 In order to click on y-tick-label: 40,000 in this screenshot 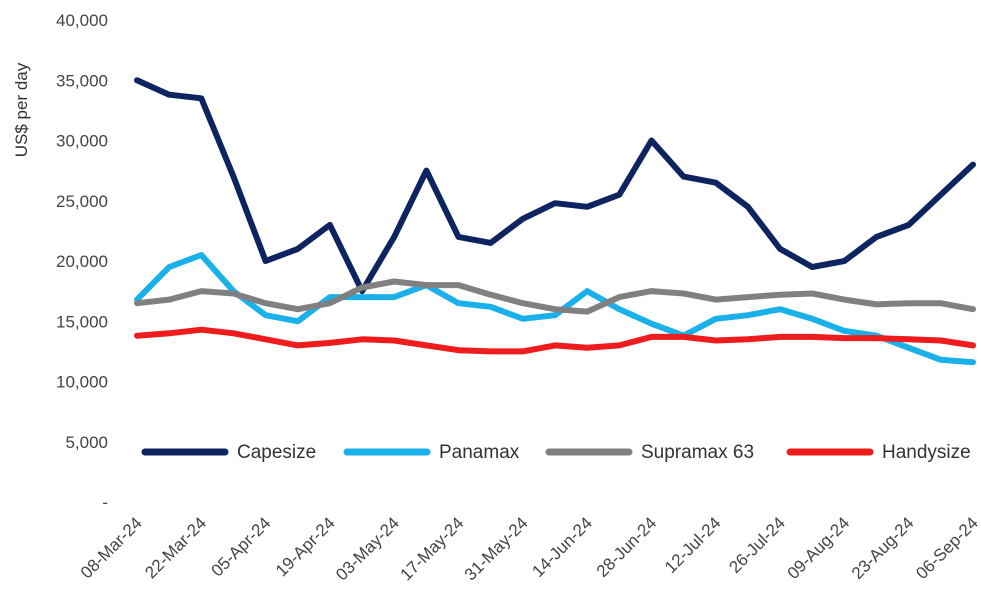, I will do `click(82, 20)`.